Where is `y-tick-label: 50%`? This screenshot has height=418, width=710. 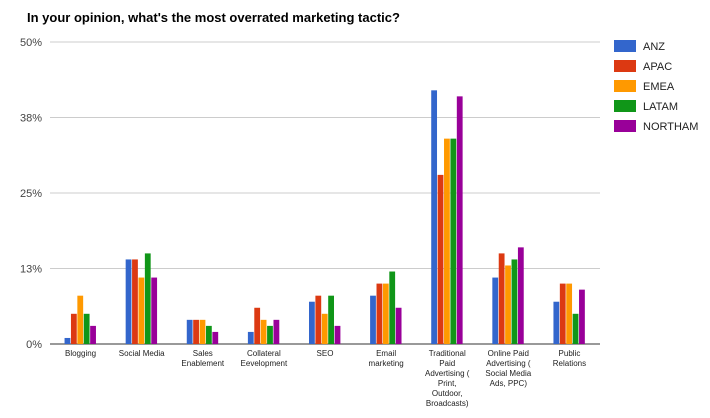
y-tick-label: 50% is located at coordinates (31, 43).